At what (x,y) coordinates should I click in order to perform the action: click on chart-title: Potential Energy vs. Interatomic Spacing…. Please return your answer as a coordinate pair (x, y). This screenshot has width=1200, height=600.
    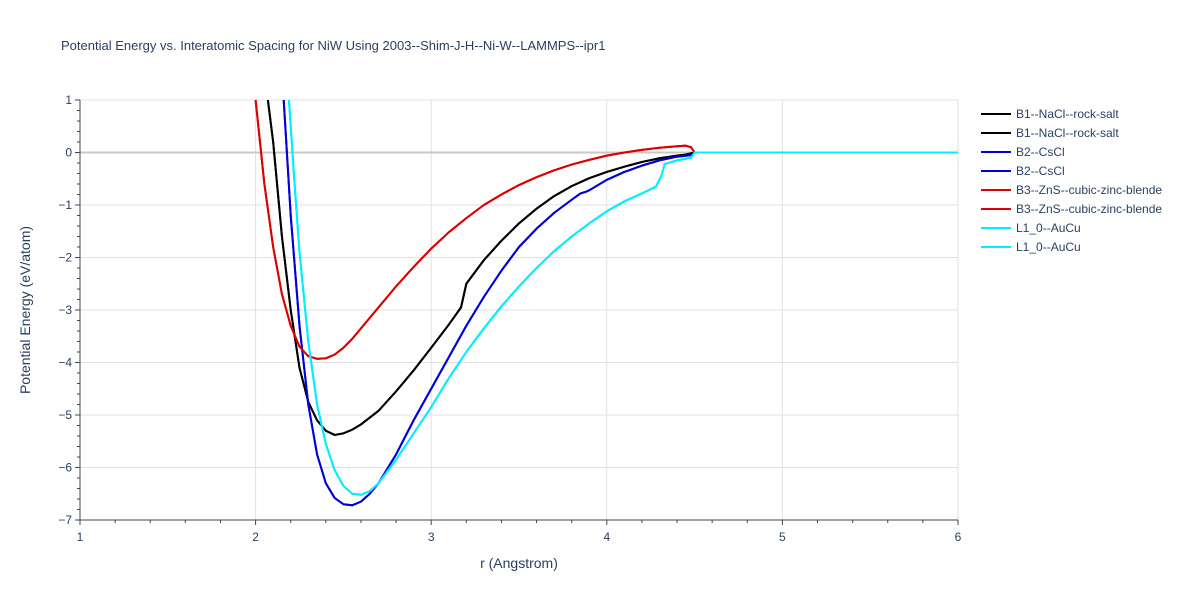
    Looking at the image, I should click on (333, 45).